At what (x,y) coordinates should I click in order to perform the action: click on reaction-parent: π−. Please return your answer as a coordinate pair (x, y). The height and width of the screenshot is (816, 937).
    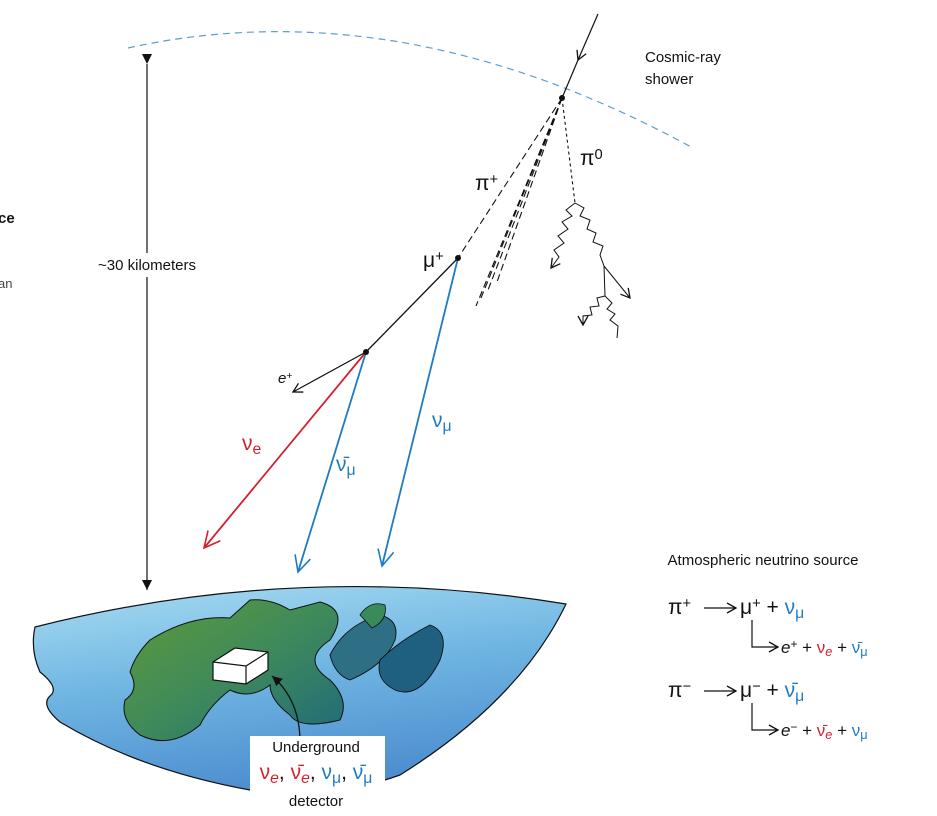
    Looking at the image, I should click on (679, 690).